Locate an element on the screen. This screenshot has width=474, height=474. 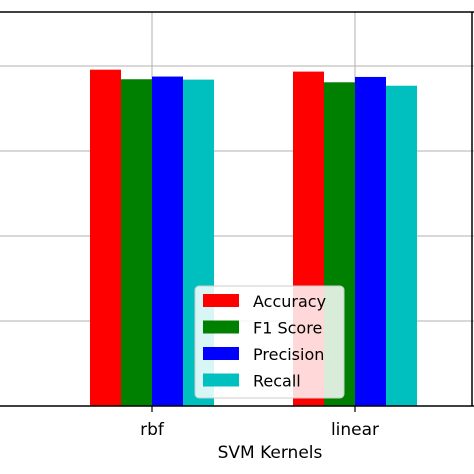
legend-box is located at coordinates (269, 342).